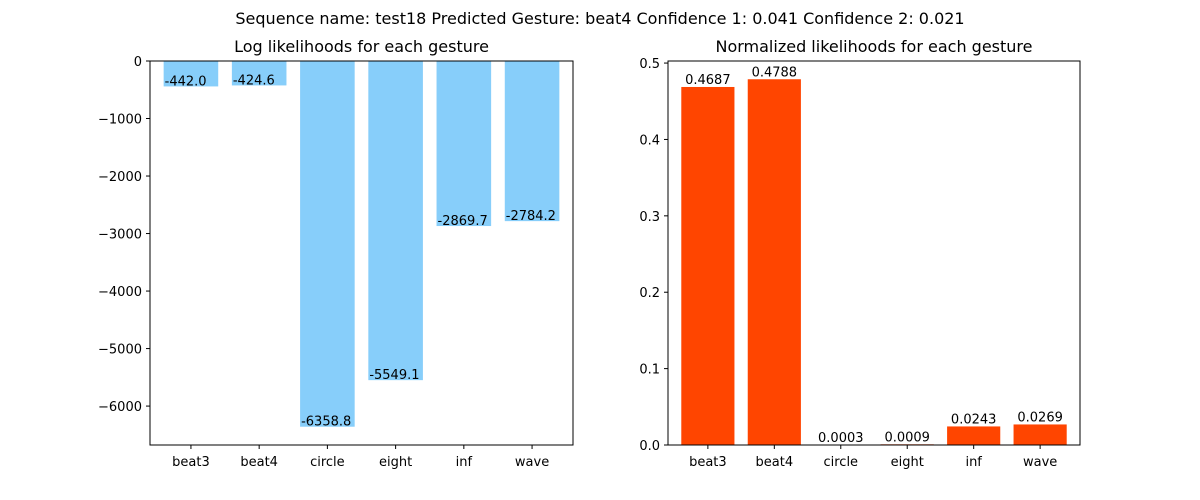 The width and height of the screenshot is (1200, 500). Describe the element at coordinates (841, 438) in the screenshot. I see `norm-value-label-circle: 0.0003` at that location.